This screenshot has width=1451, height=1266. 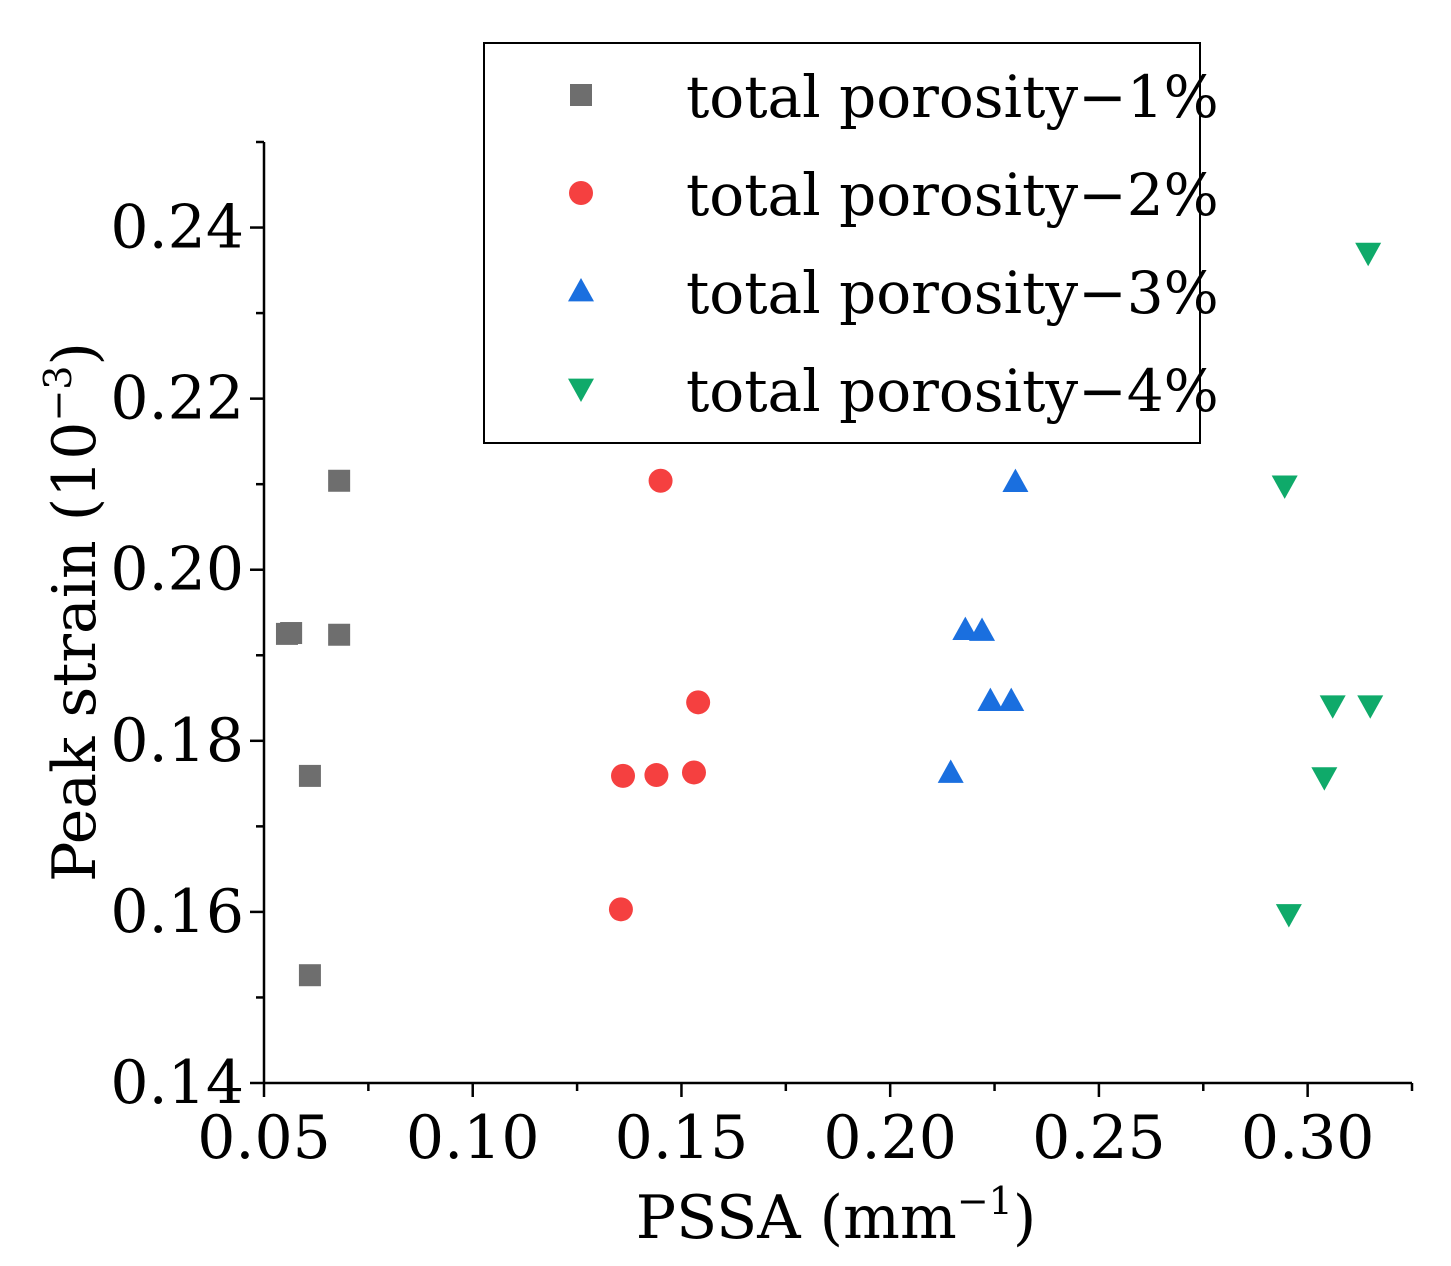 What do you see at coordinates (177, 912) in the screenshot?
I see `y-tick-label: 0.16` at bounding box center [177, 912].